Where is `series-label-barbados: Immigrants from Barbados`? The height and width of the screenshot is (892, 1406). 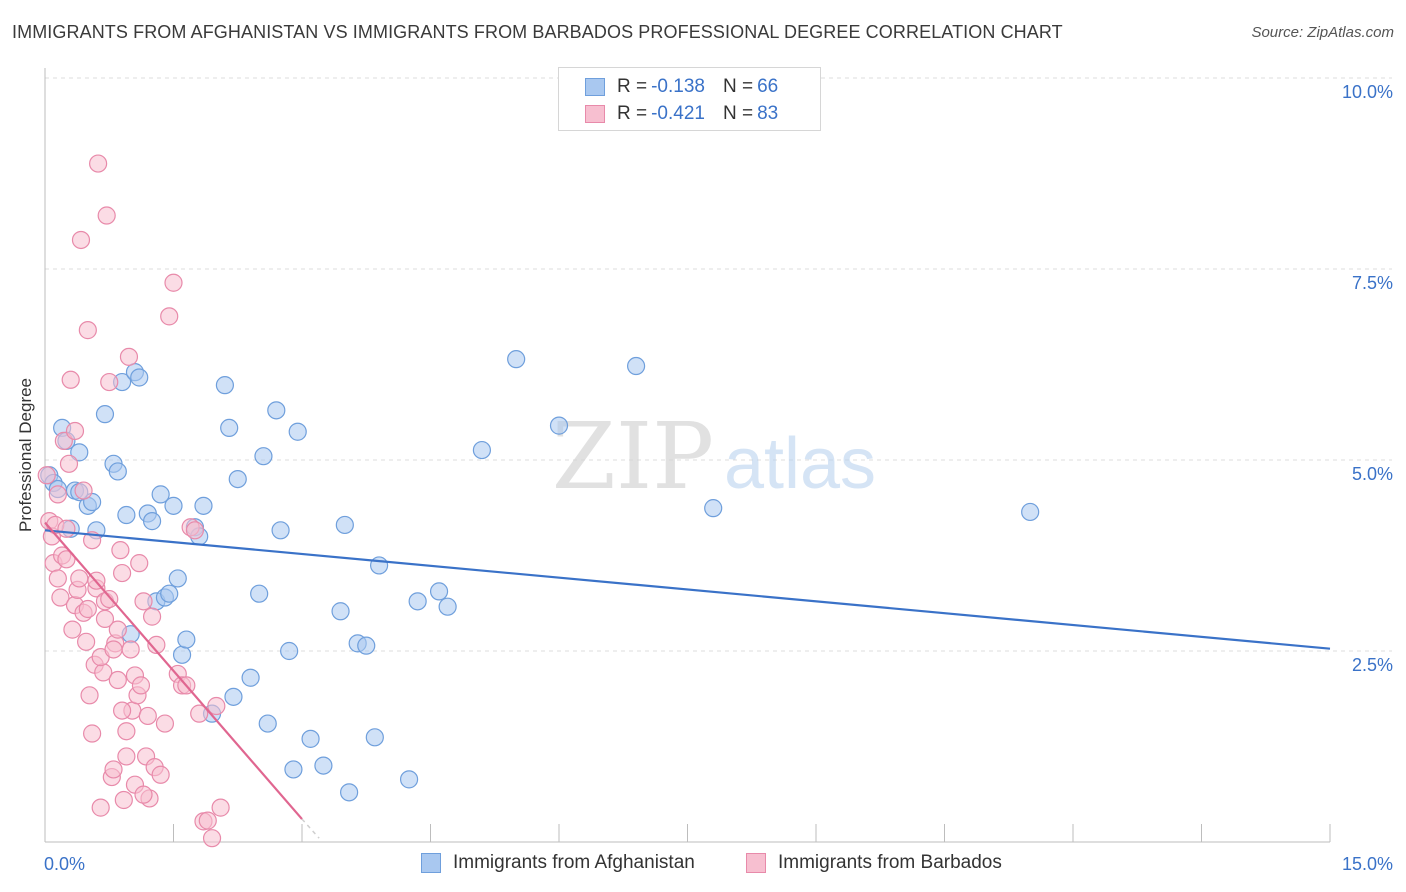 series-label-barbados: Immigrants from Barbados is located at coordinates (890, 862).